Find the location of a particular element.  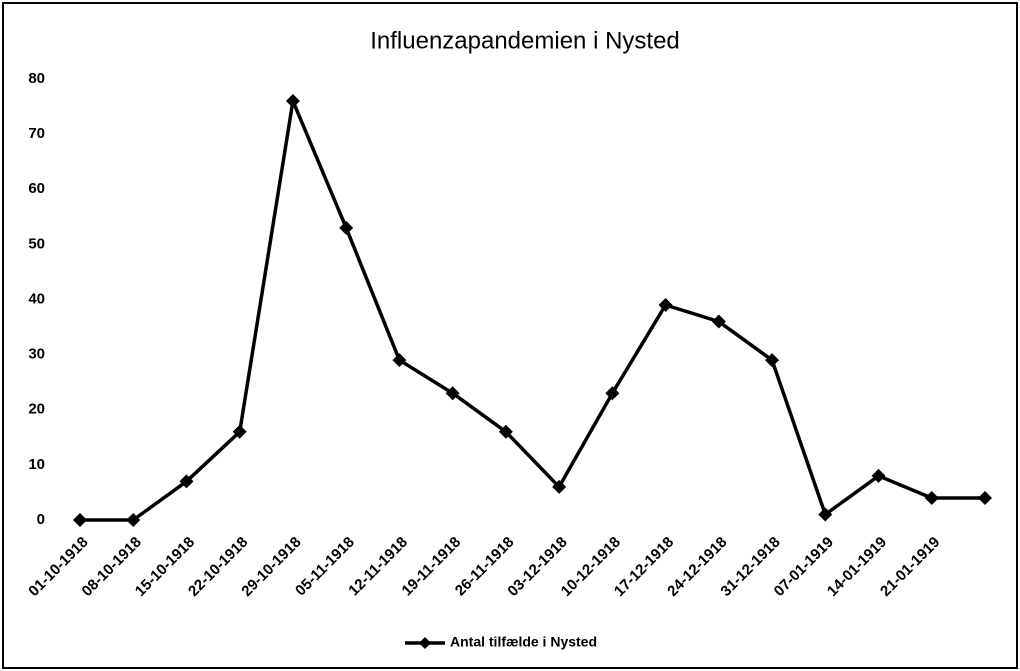

y-tick-label: 40 is located at coordinates (36, 298).